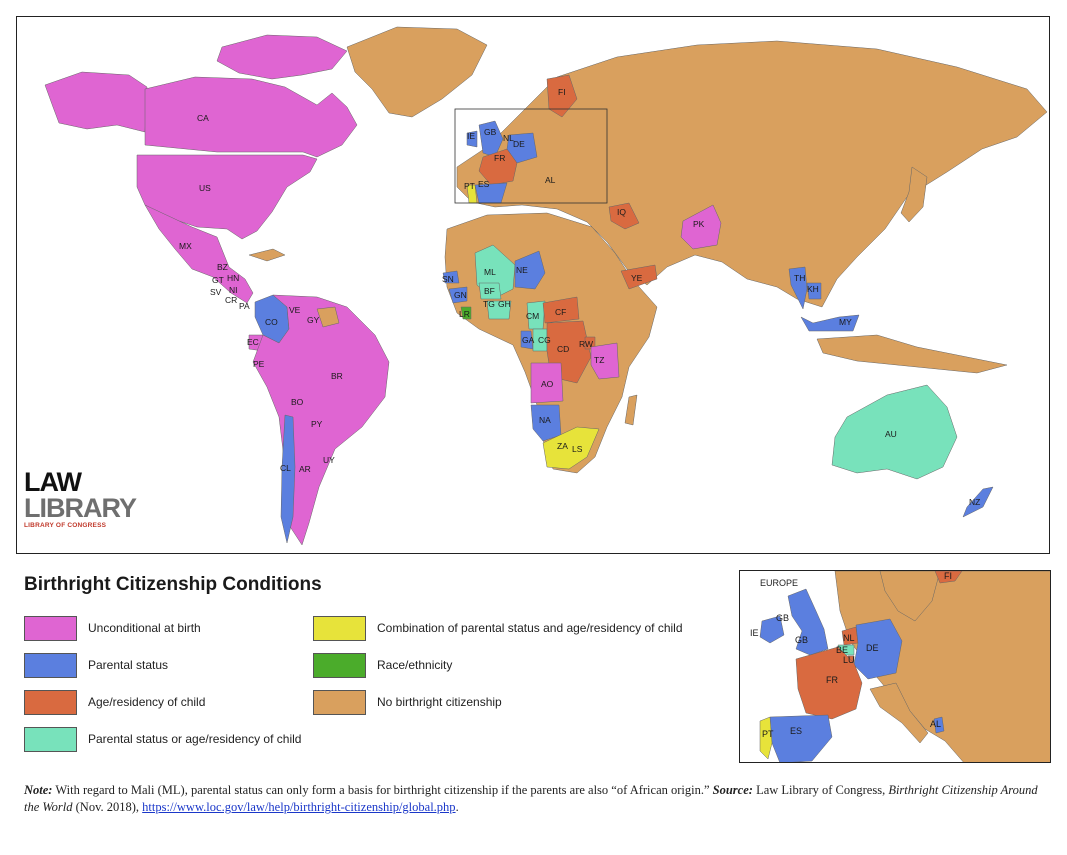  I want to click on country-label-za: ZA, so click(562, 446).